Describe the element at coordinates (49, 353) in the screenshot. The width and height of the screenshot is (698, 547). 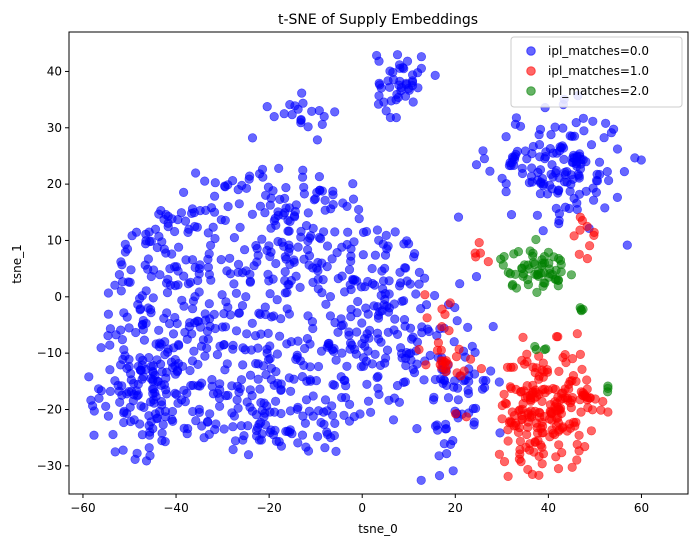
I see `y-tick-label: −10` at that location.